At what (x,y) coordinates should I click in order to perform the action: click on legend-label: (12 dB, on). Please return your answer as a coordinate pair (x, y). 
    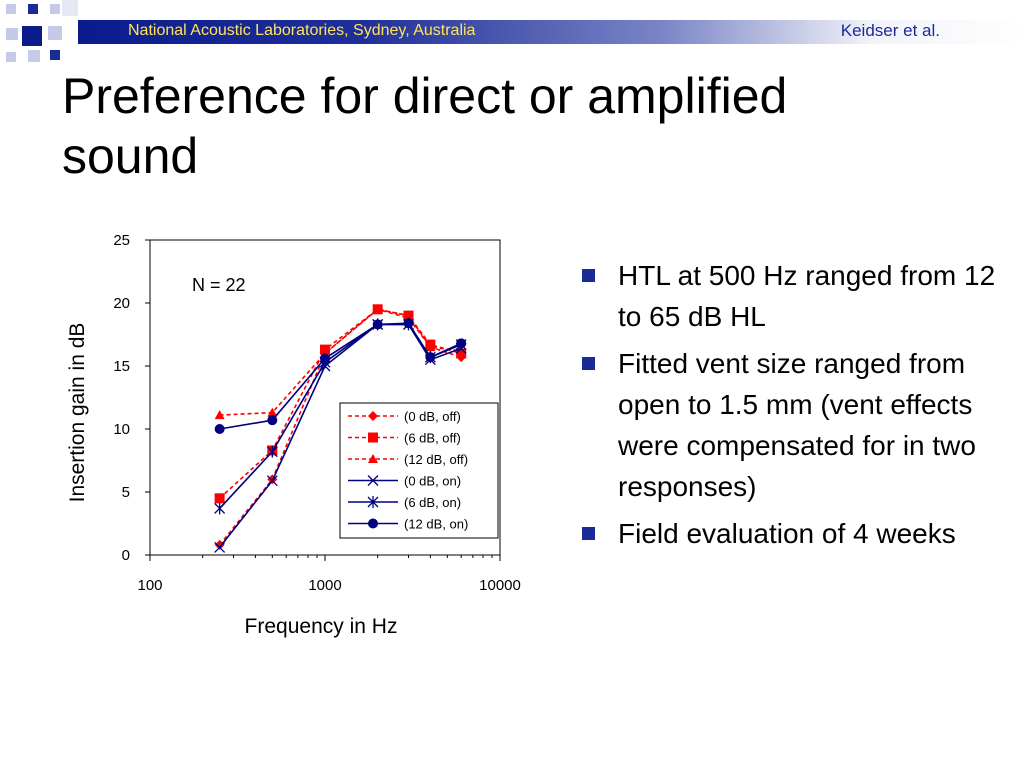
    Looking at the image, I should click on (436, 524).